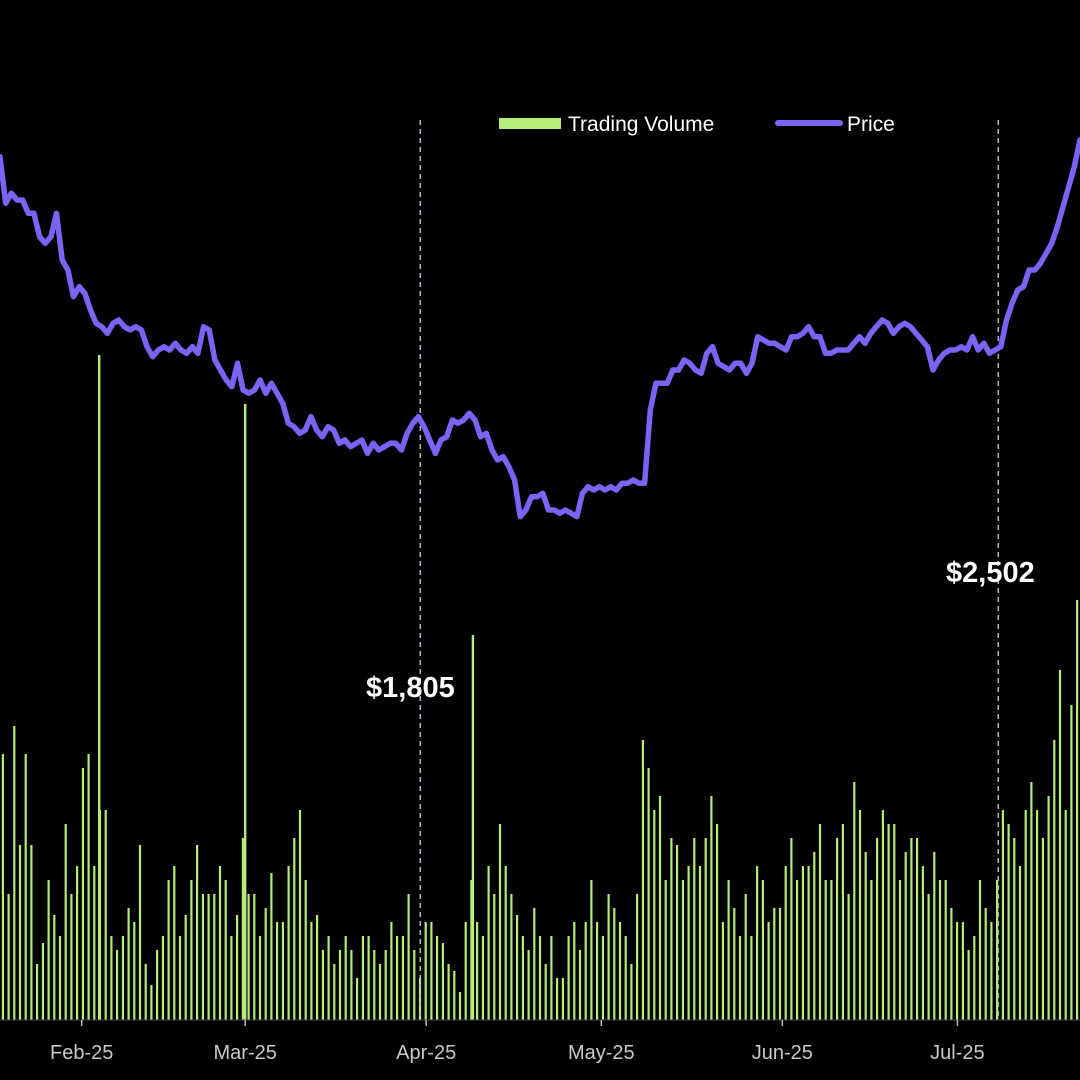  I want to click on legend: Trading Volume Price, so click(697, 124).